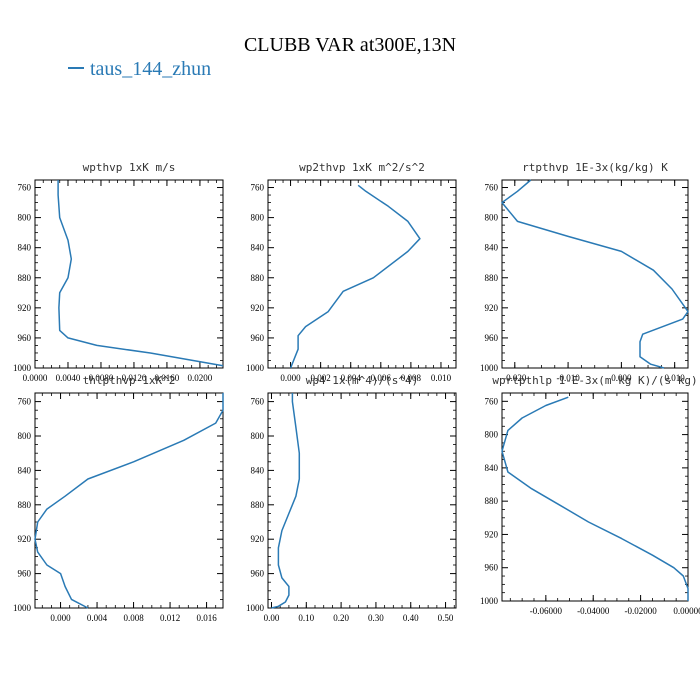 The image size is (700, 700). What do you see at coordinates (376, 618) in the screenshot?
I see `x-tick-label: 0.30` at bounding box center [376, 618].